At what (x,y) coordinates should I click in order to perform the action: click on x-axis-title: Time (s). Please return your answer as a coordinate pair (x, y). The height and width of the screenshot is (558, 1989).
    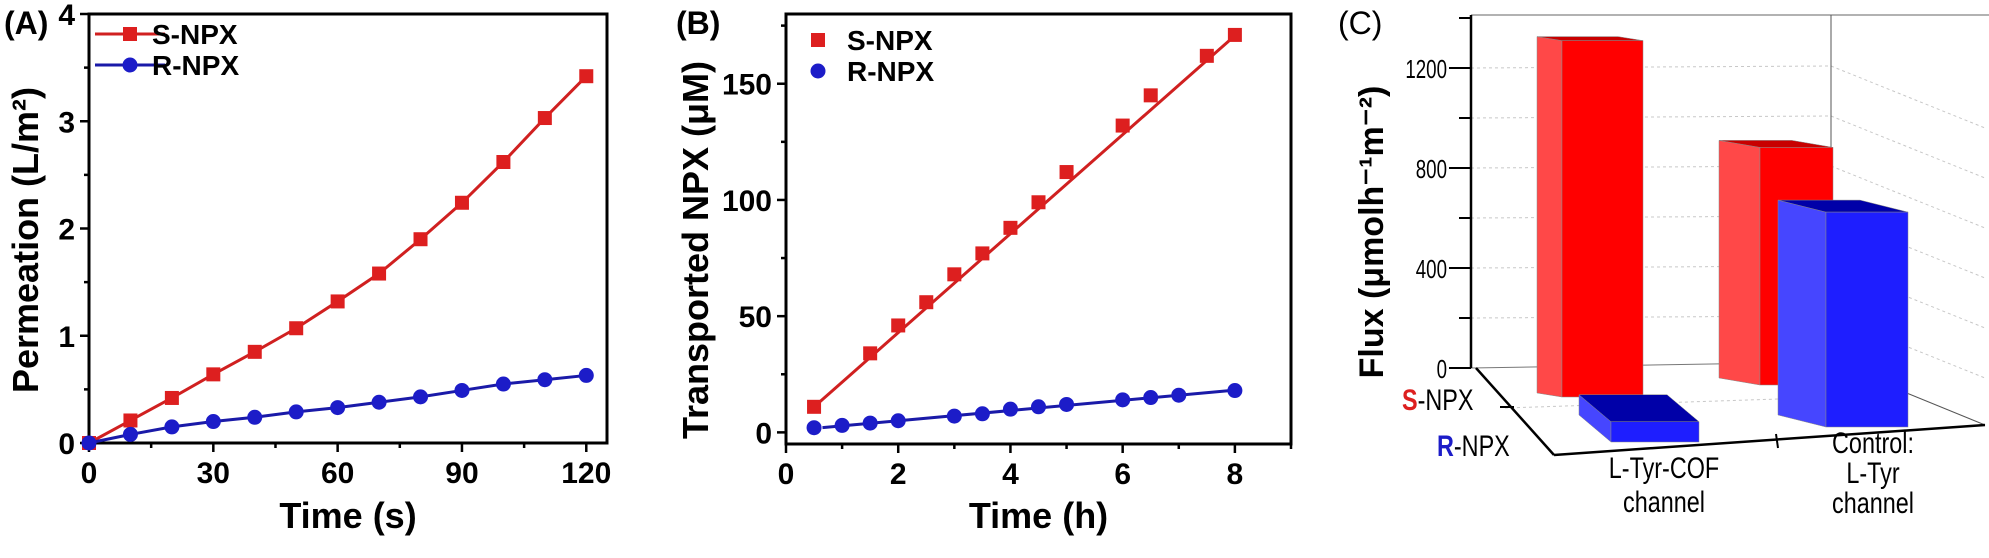
    Looking at the image, I should click on (347, 515).